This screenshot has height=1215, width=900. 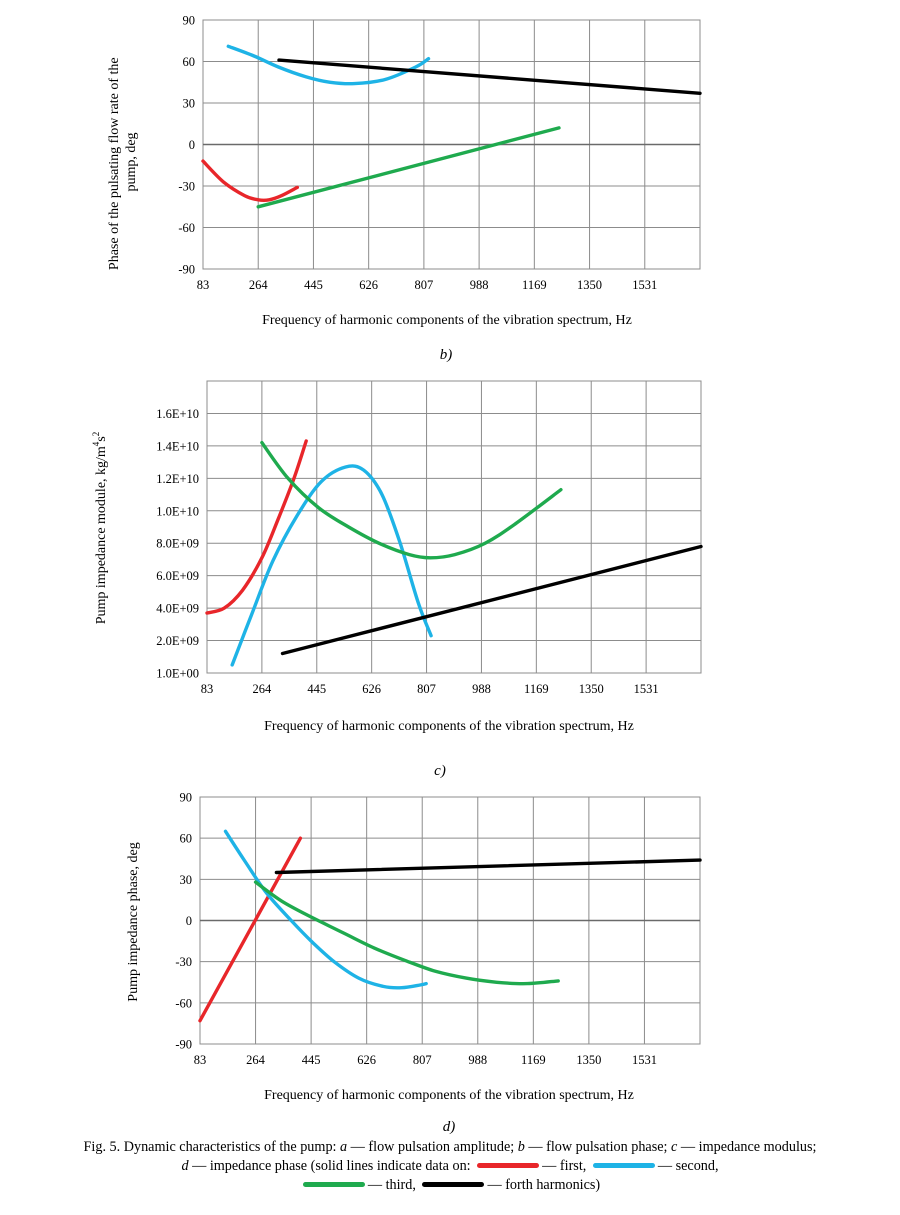 What do you see at coordinates (440, 771) in the screenshot?
I see `panel-letter-c: c)` at bounding box center [440, 771].